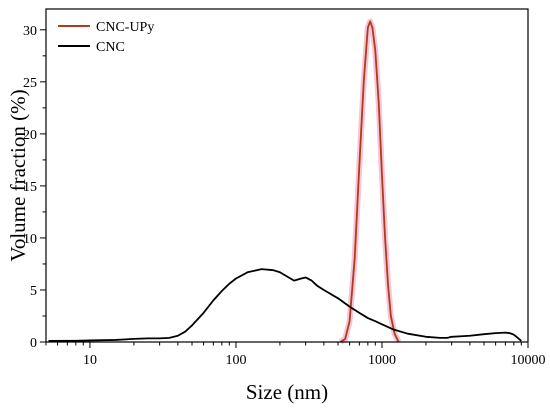 The height and width of the screenshot is (412, 550). Describe the element at coordinates (30, 239) in the screenshot. I see `y-tick-label-10: 10` at that location.